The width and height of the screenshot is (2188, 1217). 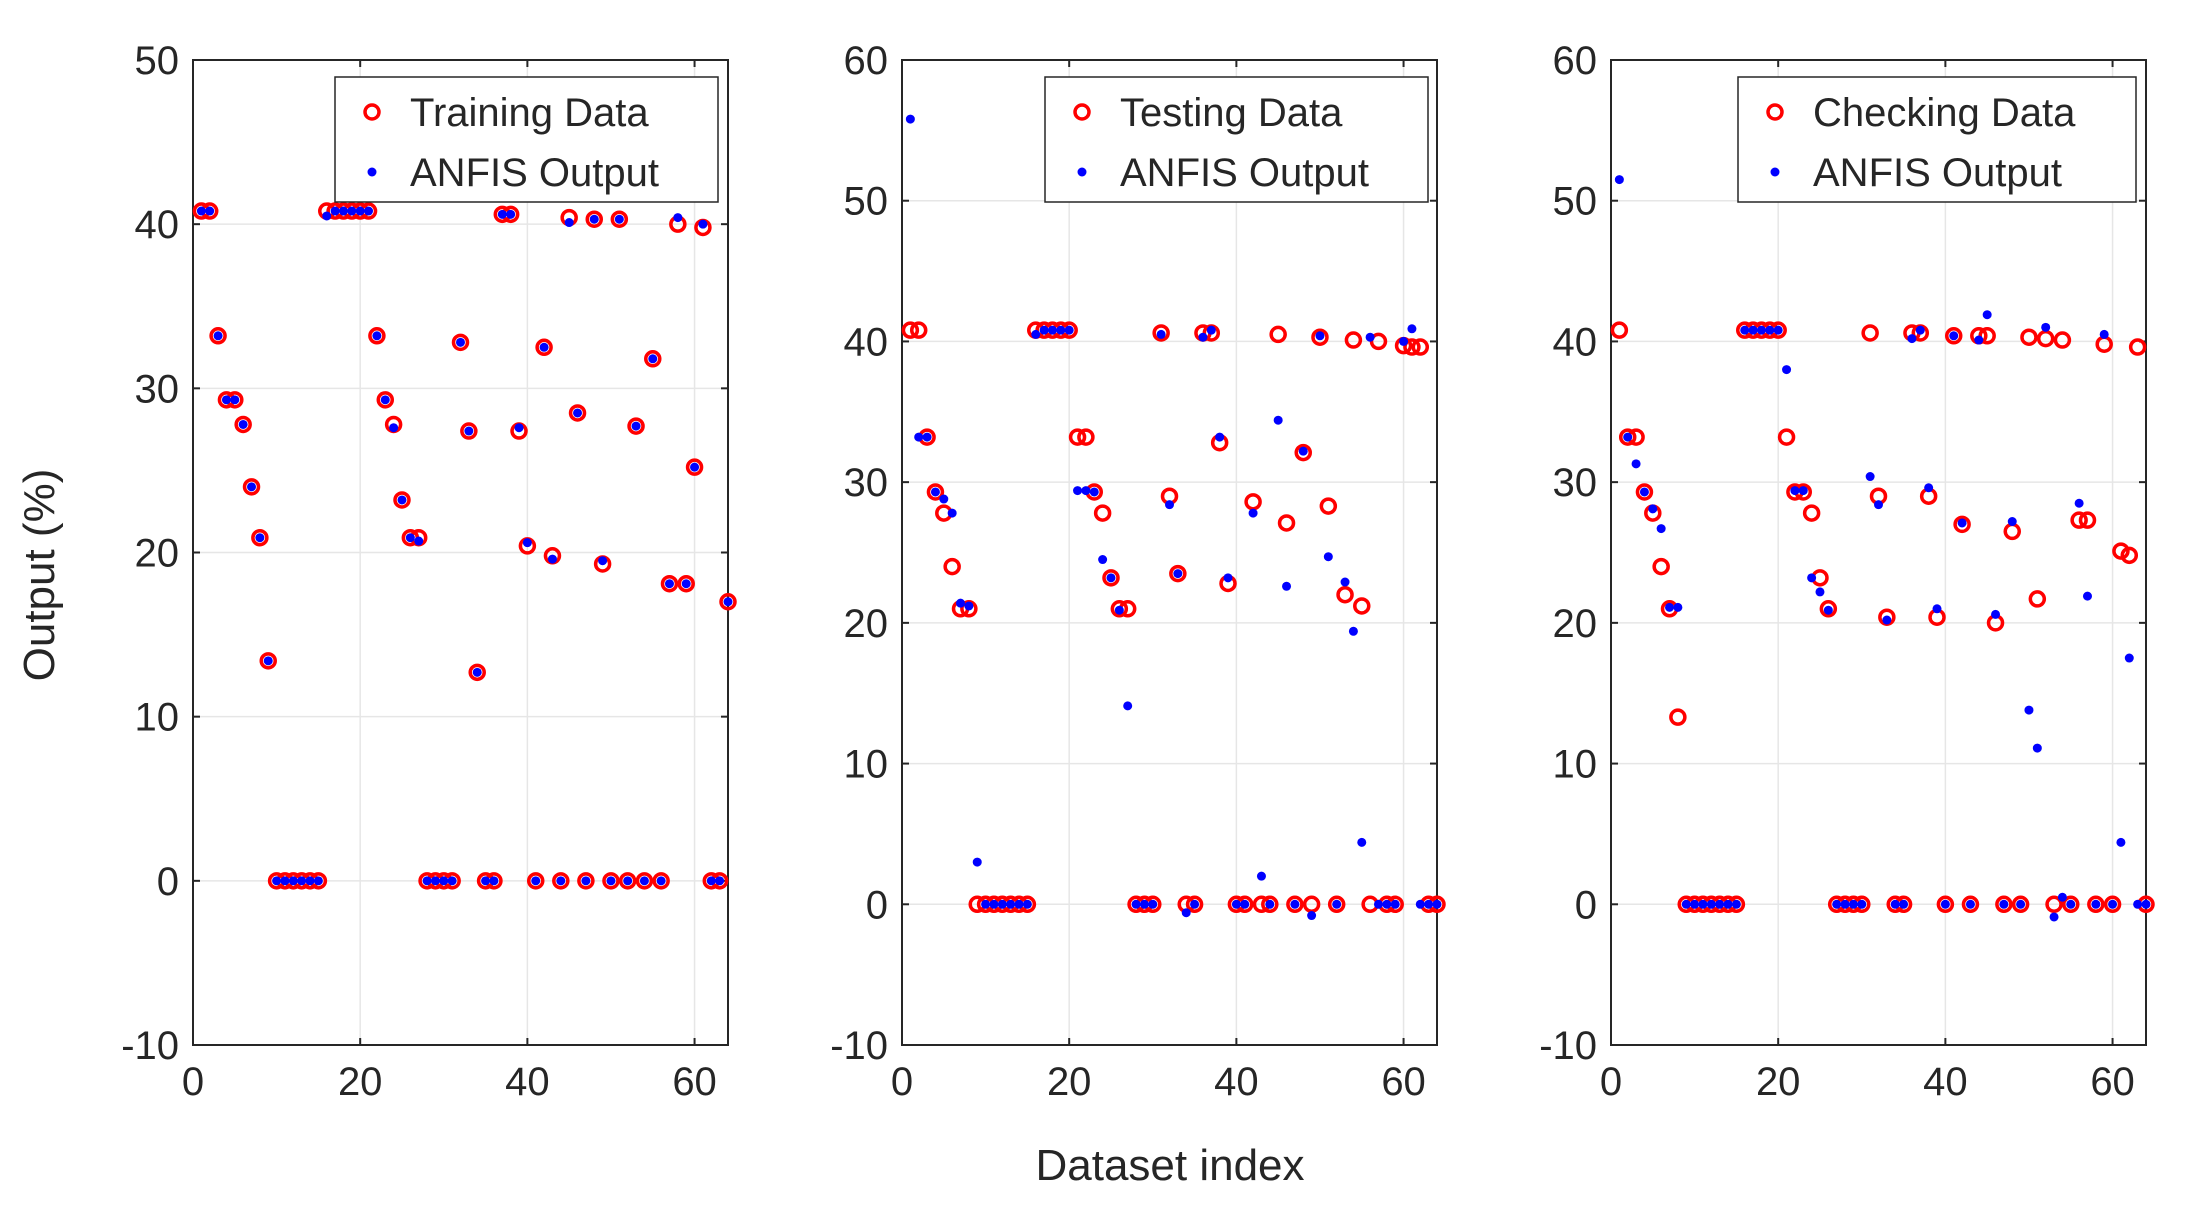 What do you see at coordinates (1173, 617) in the screenshot?
I see `series-data` at bounding box center [1173, 617].